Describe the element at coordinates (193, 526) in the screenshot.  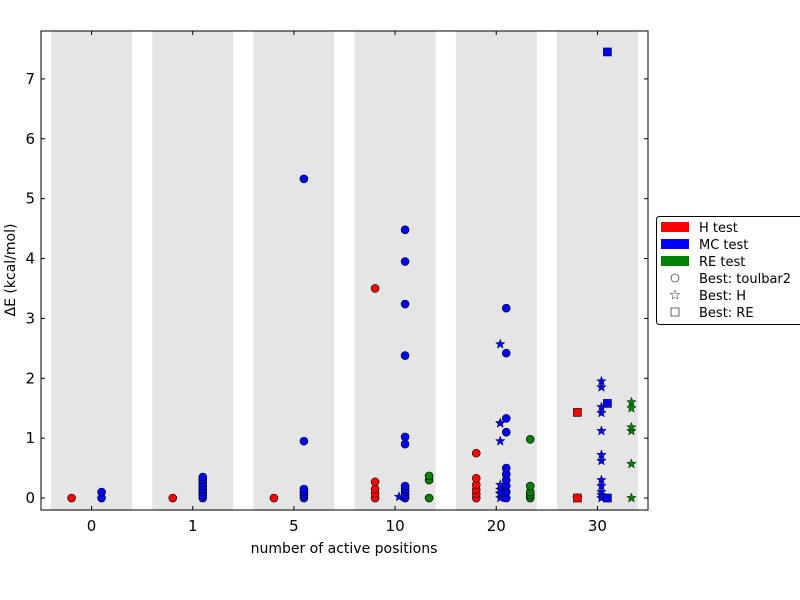
I see `x-tick-label: 1` at that location.